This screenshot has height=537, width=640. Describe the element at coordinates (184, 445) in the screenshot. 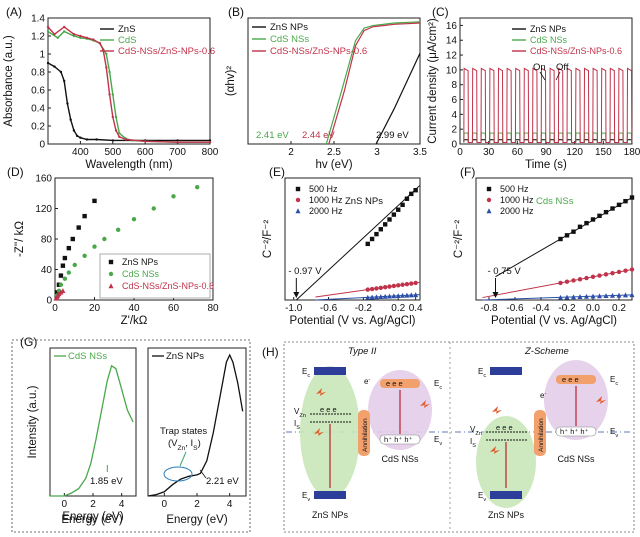

I see `trap-states-label: (VZn, IS)` at that location.